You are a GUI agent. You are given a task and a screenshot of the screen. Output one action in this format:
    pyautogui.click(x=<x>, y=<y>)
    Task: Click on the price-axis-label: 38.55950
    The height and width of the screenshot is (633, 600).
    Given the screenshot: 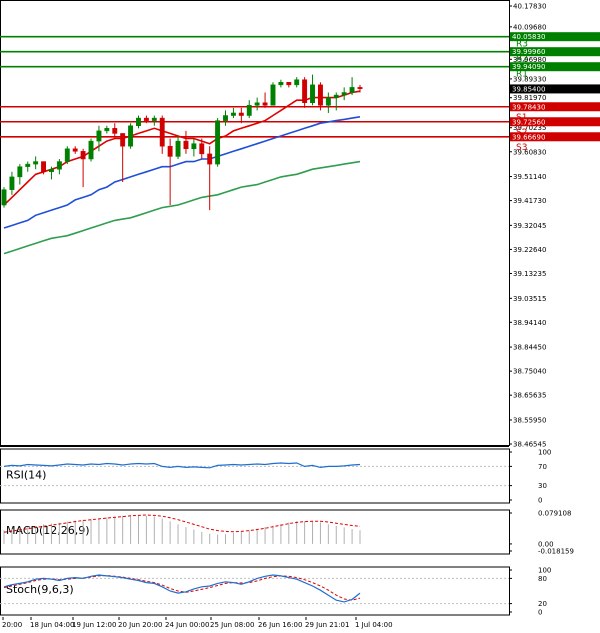 What is the action you would take?
    pyautogui.click(x=529, y=420)
    